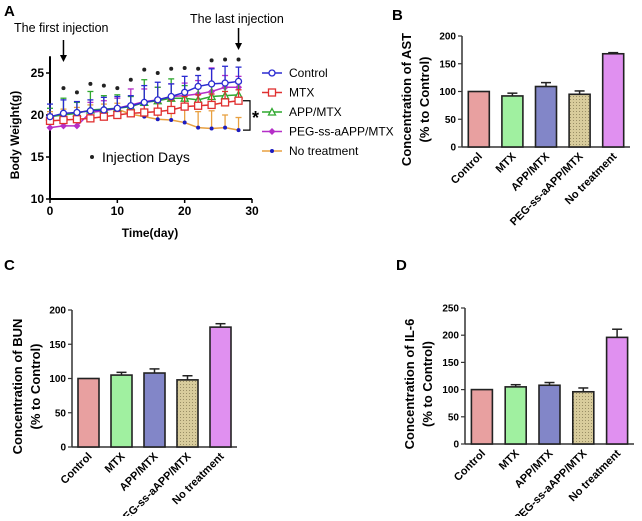 Image resolution: width=642 pixels, height=521 pixels. Describe the element at coordinates (454, 417) in the screenshot. I see `y-tick-label: 50` at that location.